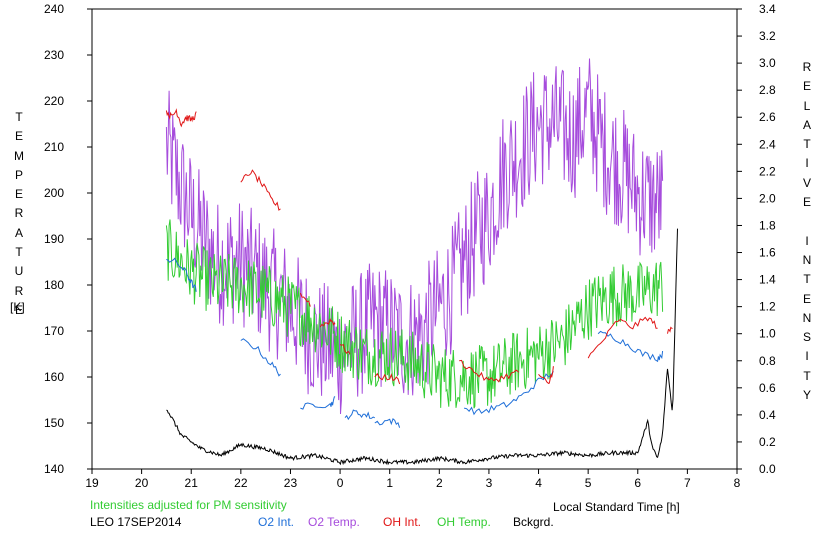 This screenshot has width=828, height=535. I want to click on y-right-tick-label: 0.4, so click(767, 415).